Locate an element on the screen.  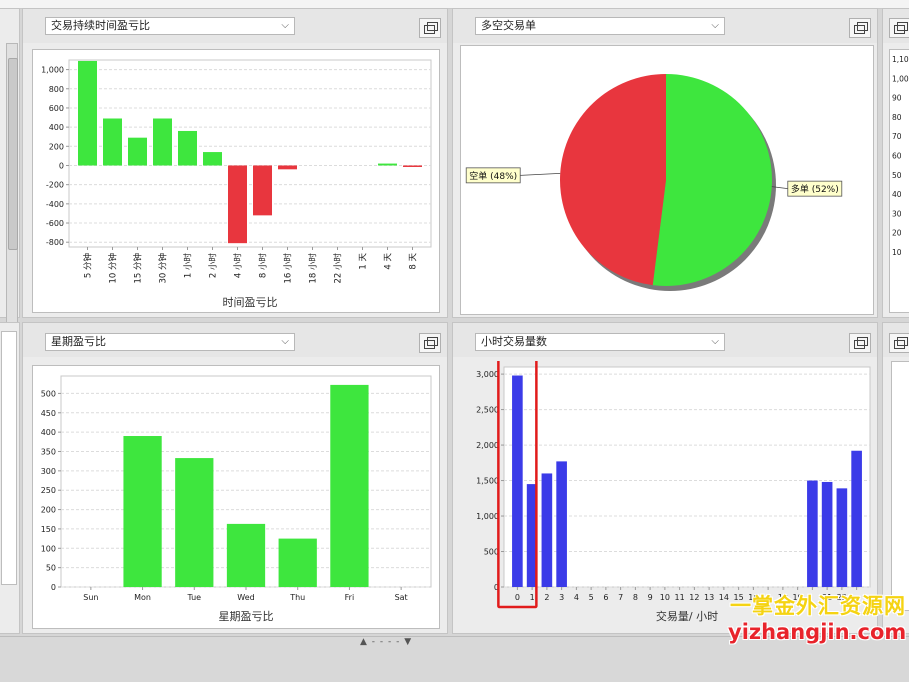
weekday-ytick-label: 200 is located at coordinates (48, 510).